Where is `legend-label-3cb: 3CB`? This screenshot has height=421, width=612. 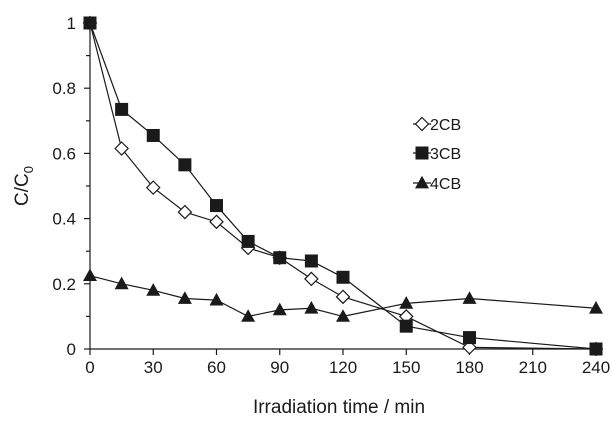
legend-label-3cb: 3CB is located at coordinates (445, 154).